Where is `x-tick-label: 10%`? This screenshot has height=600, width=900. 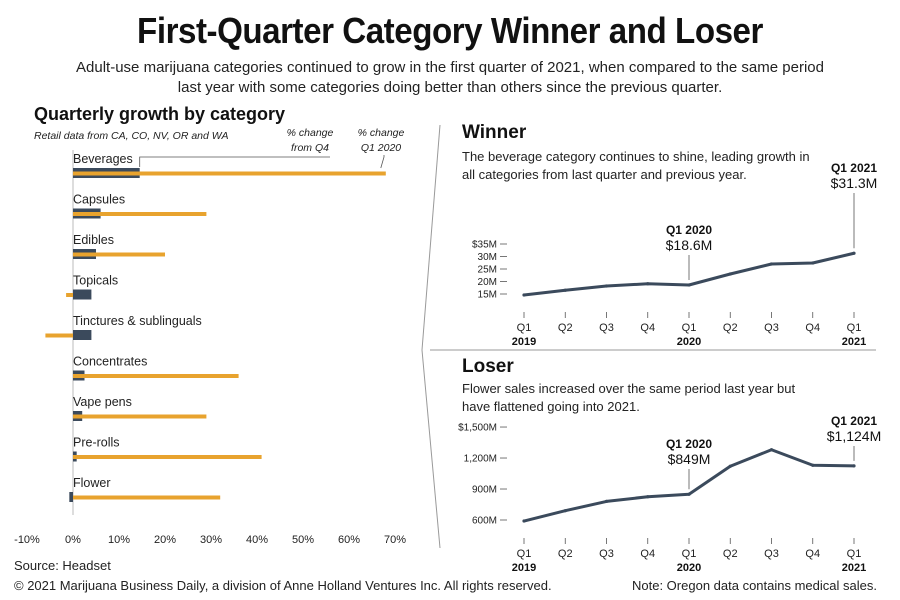 x-tick-label: 10% is located at coordinates (119, 540).